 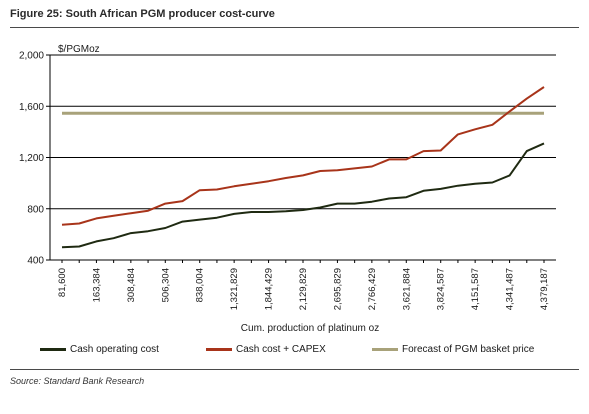 What do you see at coordinates (406, 289) in the screenshot?
I see `x-tick-label: 3,621,884` at bounding box center [406, 289].